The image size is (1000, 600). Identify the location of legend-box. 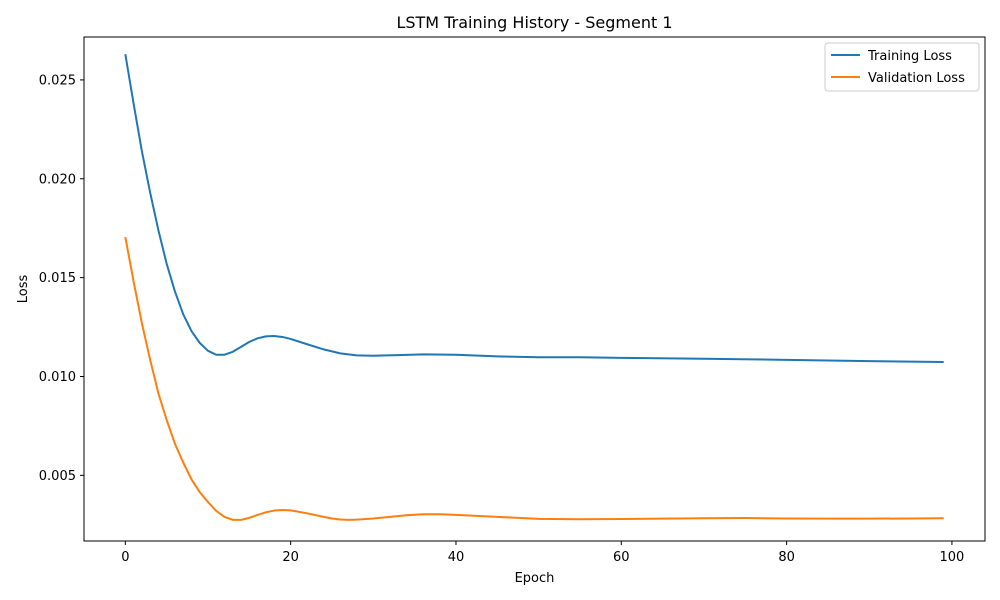
(902, 67).